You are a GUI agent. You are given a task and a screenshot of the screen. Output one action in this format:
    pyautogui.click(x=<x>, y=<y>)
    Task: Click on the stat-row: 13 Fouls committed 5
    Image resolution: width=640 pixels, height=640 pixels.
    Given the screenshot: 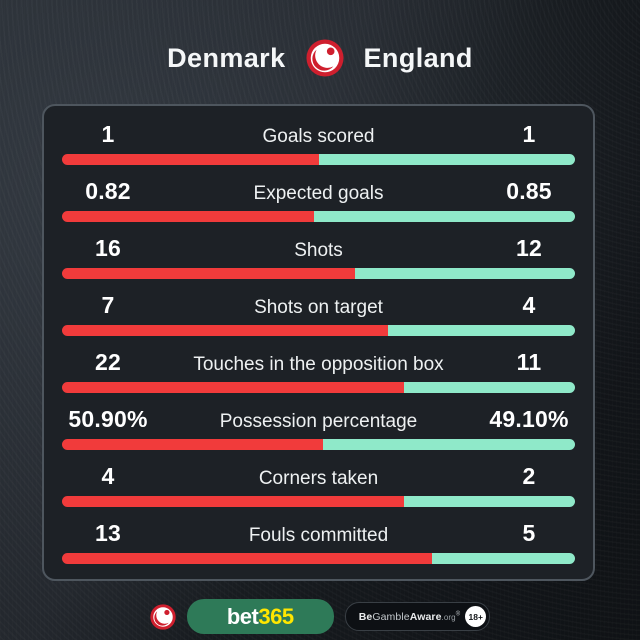 What is the action you would take?
    pyautogui.click(x=318, y=542)
    